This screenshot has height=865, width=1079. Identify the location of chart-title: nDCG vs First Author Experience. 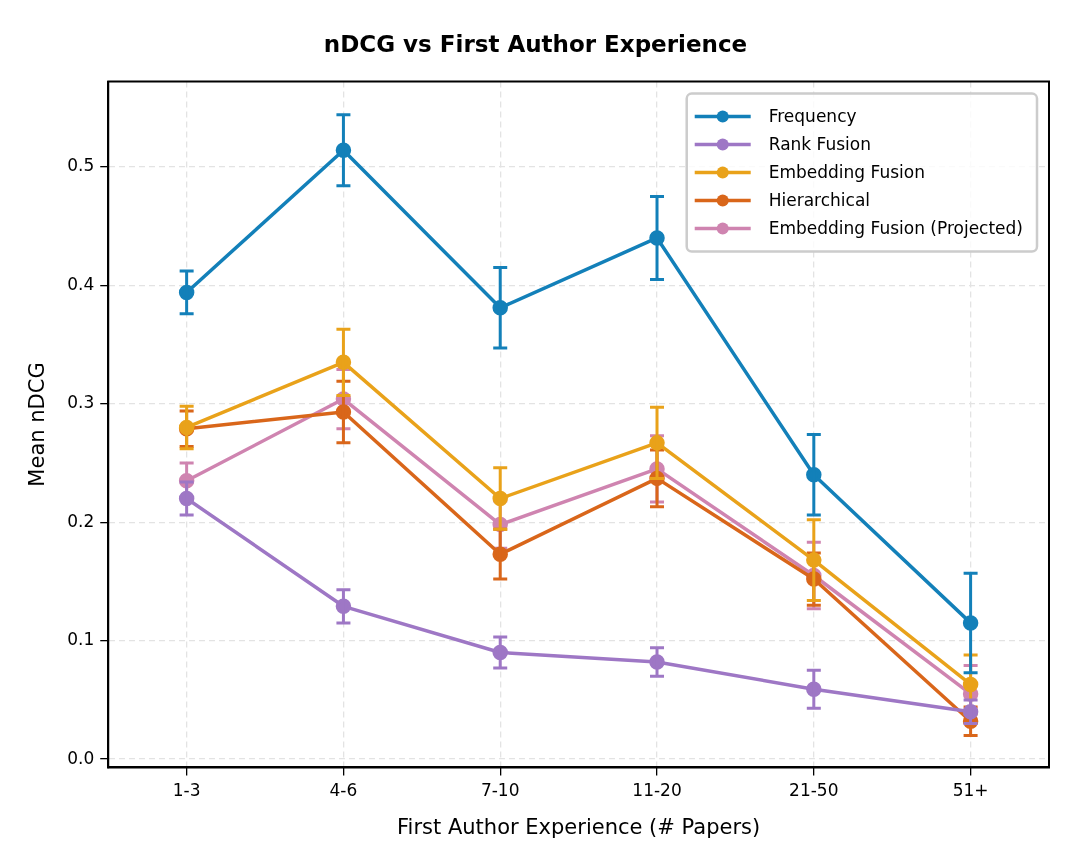
(535, 43).